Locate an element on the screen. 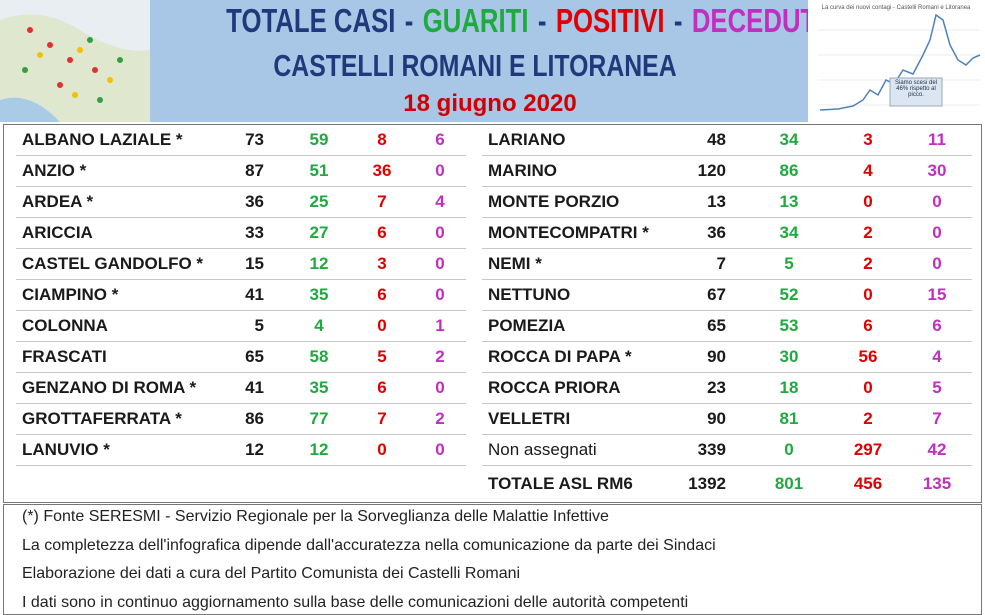 The height and width of the screenshot is (615, 985). municipality: LANUVIO * is located at coordinates (66, 449).